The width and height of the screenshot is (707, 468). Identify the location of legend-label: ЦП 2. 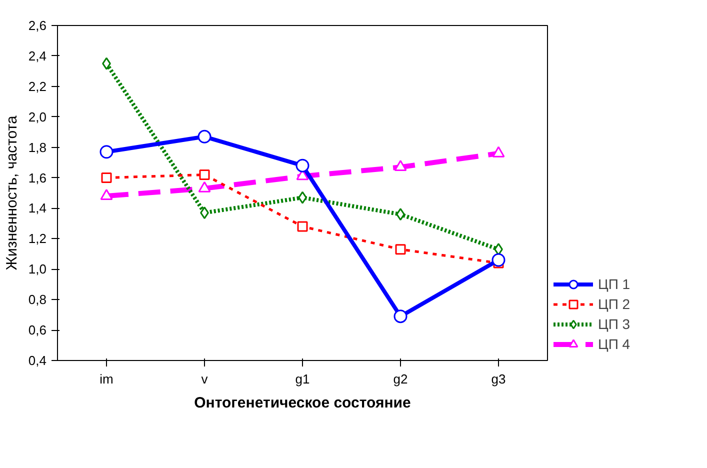
(614, 304).